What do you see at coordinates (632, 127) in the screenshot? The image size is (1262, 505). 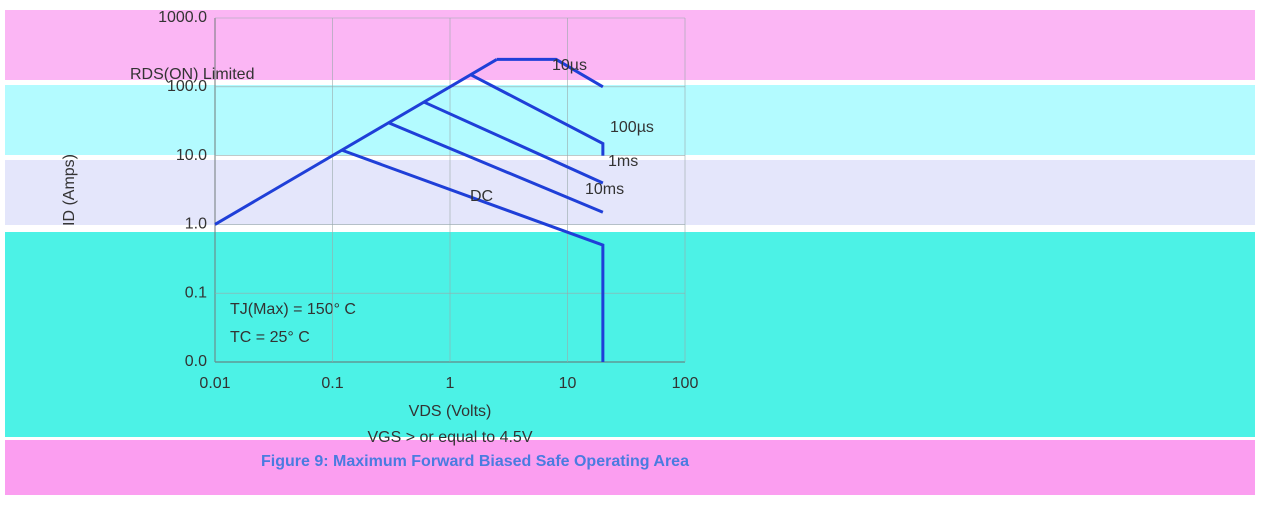 I see `series-label: 100µs` at bounding box center [632, 127].